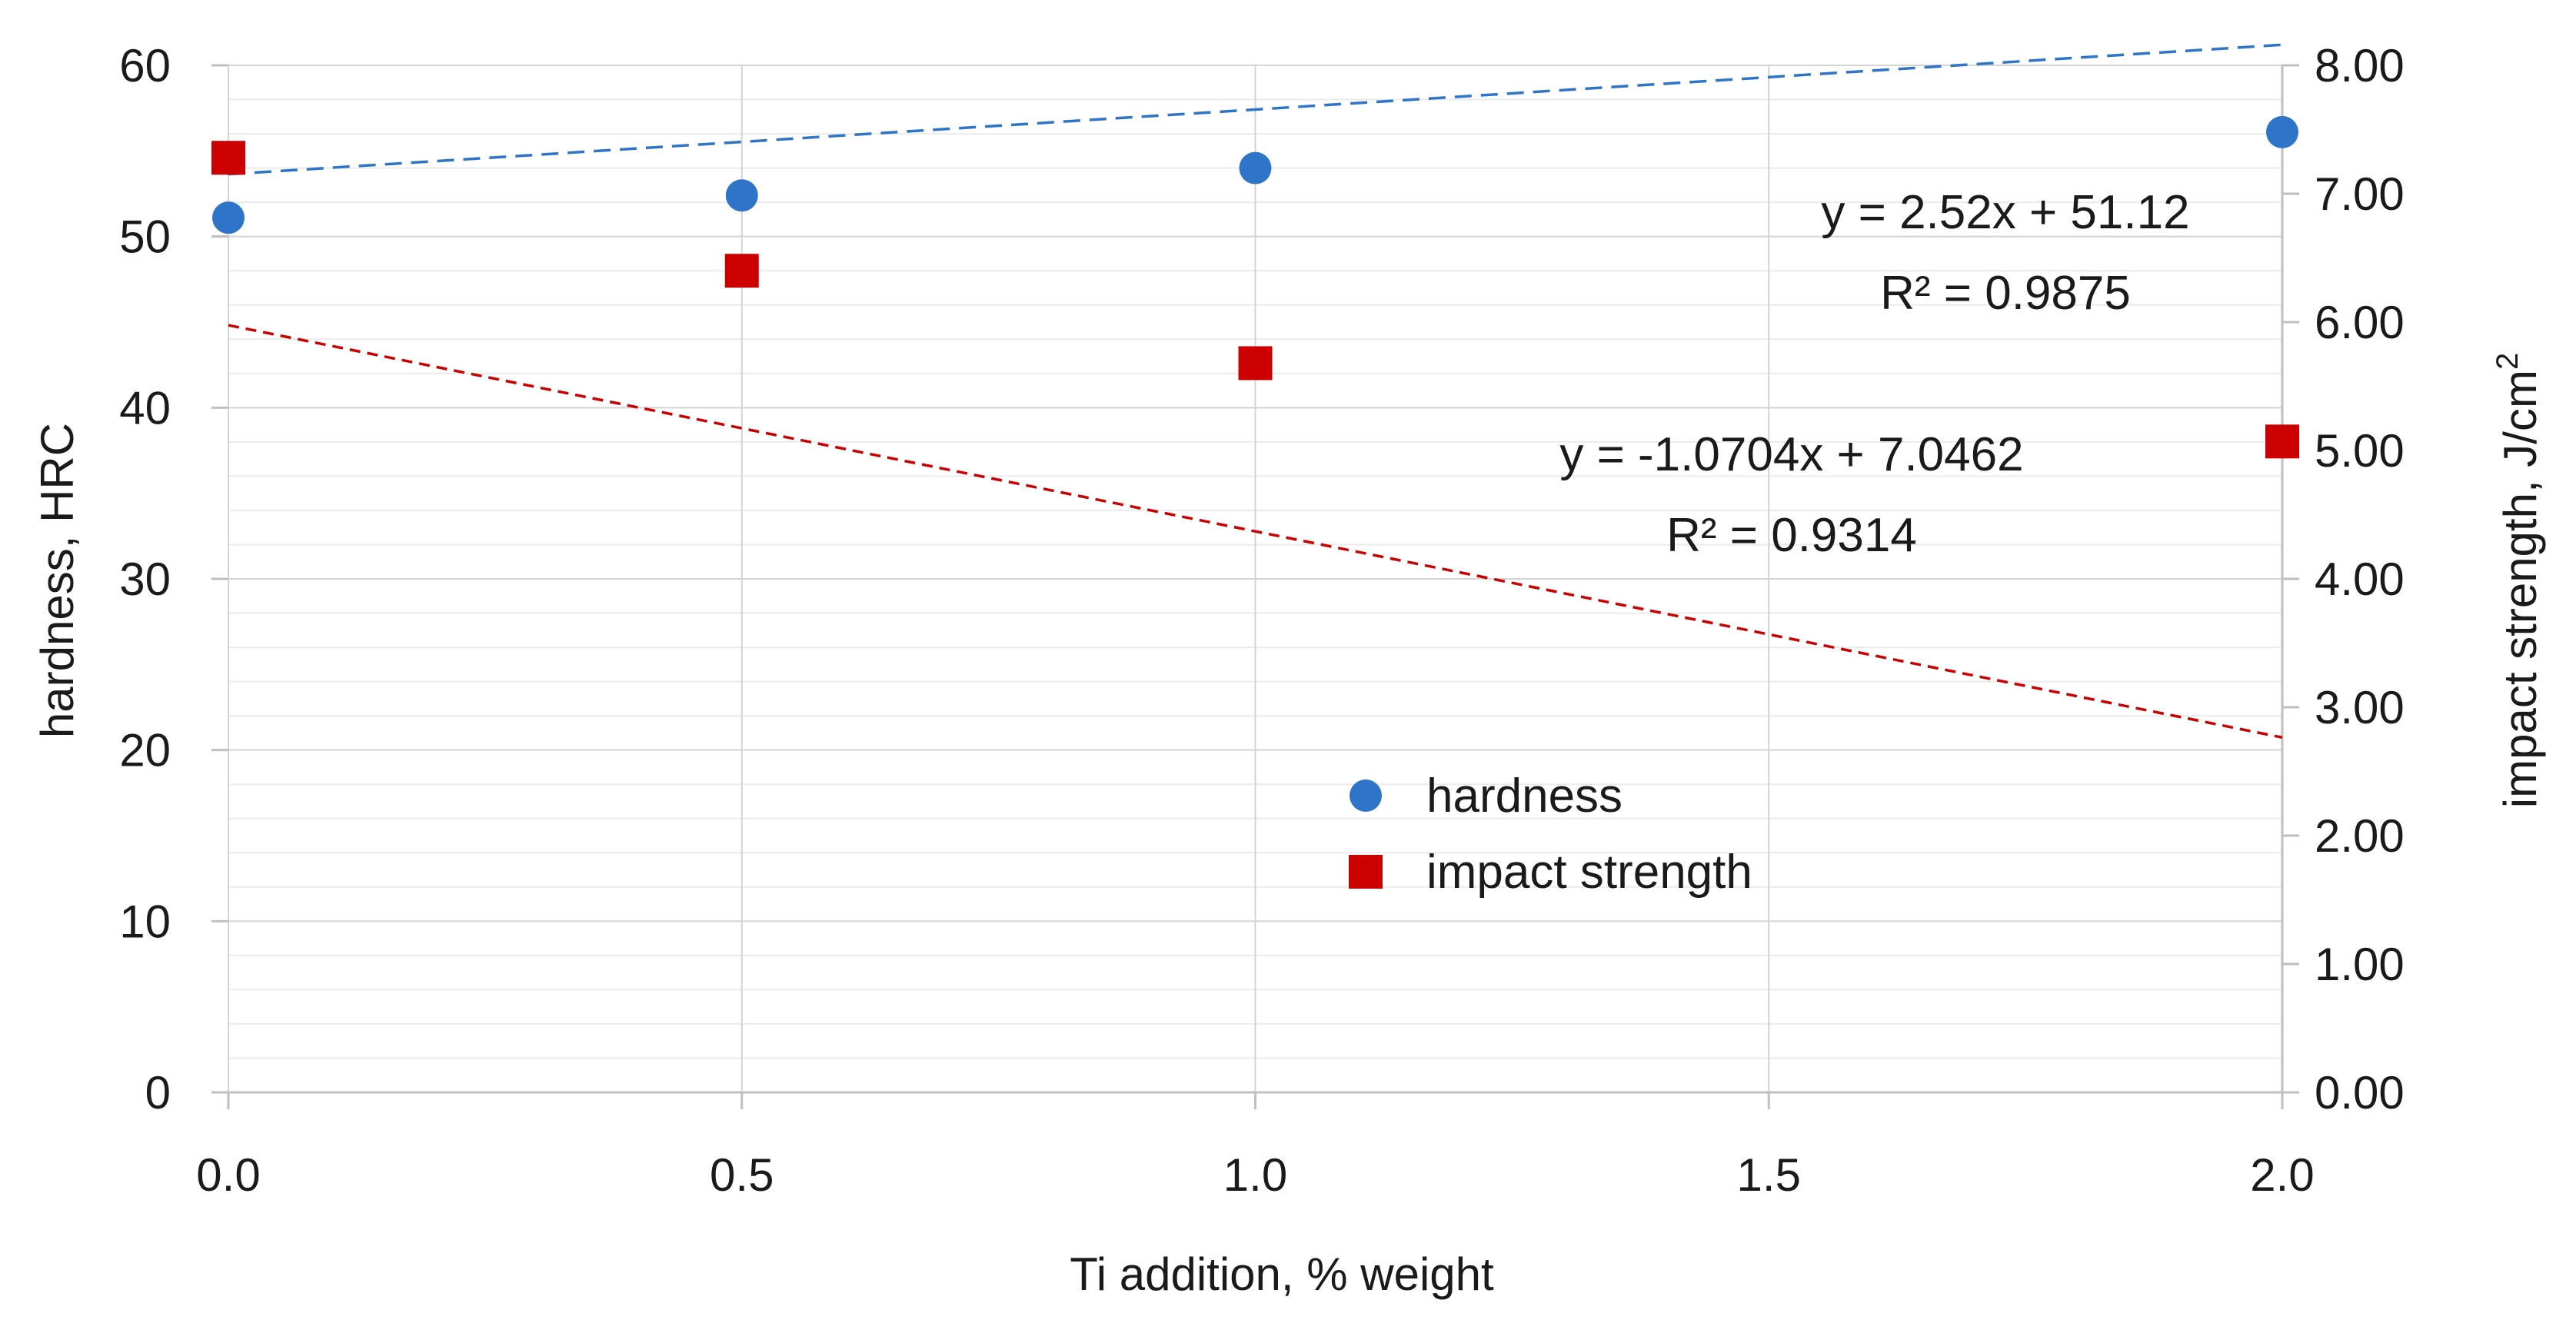 The width and height of the screenshot is (2576, 1323). Describe the element at coordinates (2360, 836) in the screenshot. I see `y-right-tick-label: 2.00` at that location.